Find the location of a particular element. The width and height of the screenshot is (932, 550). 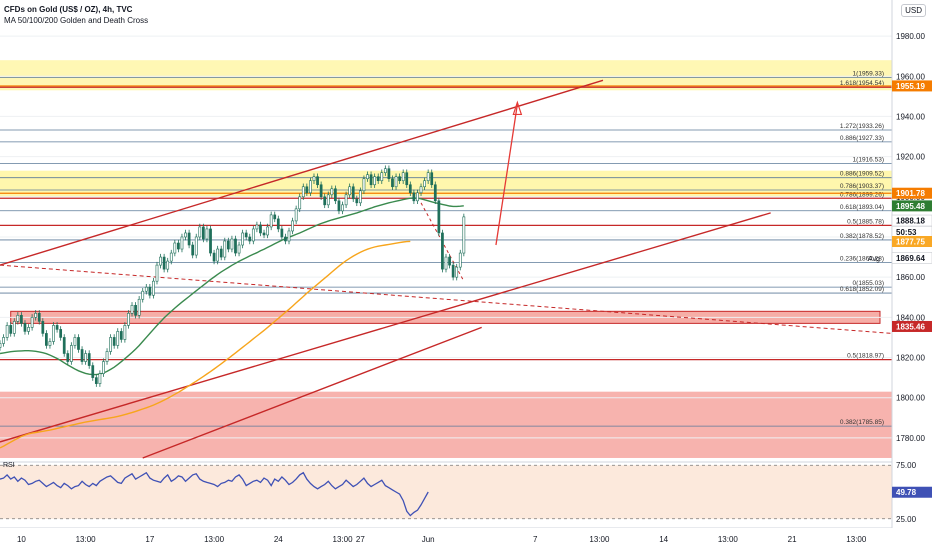

time-tick-label: 10 is located at coordinates (21, 539).